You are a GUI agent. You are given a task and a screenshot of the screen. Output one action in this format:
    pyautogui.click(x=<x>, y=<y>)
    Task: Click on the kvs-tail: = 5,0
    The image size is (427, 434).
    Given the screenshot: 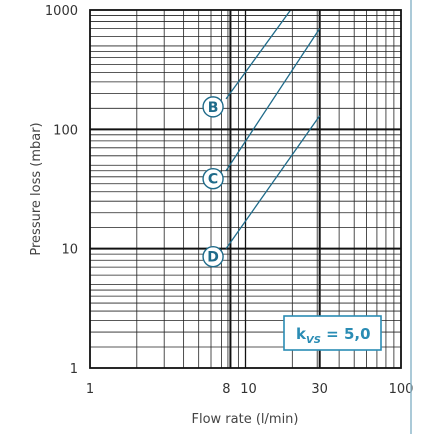 What is the action you would take?
    pyautogui.click(x=346, y=334)
    